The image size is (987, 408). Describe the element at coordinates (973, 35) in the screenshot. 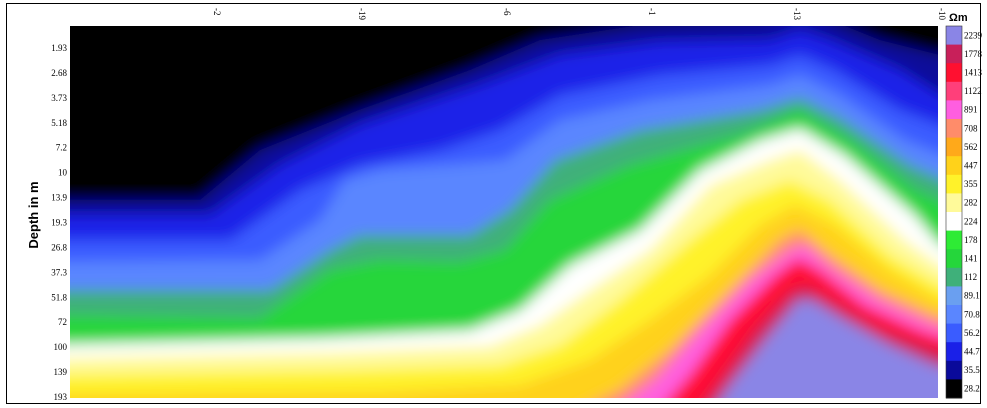

I see `colorbar-label: 2239` at that location.